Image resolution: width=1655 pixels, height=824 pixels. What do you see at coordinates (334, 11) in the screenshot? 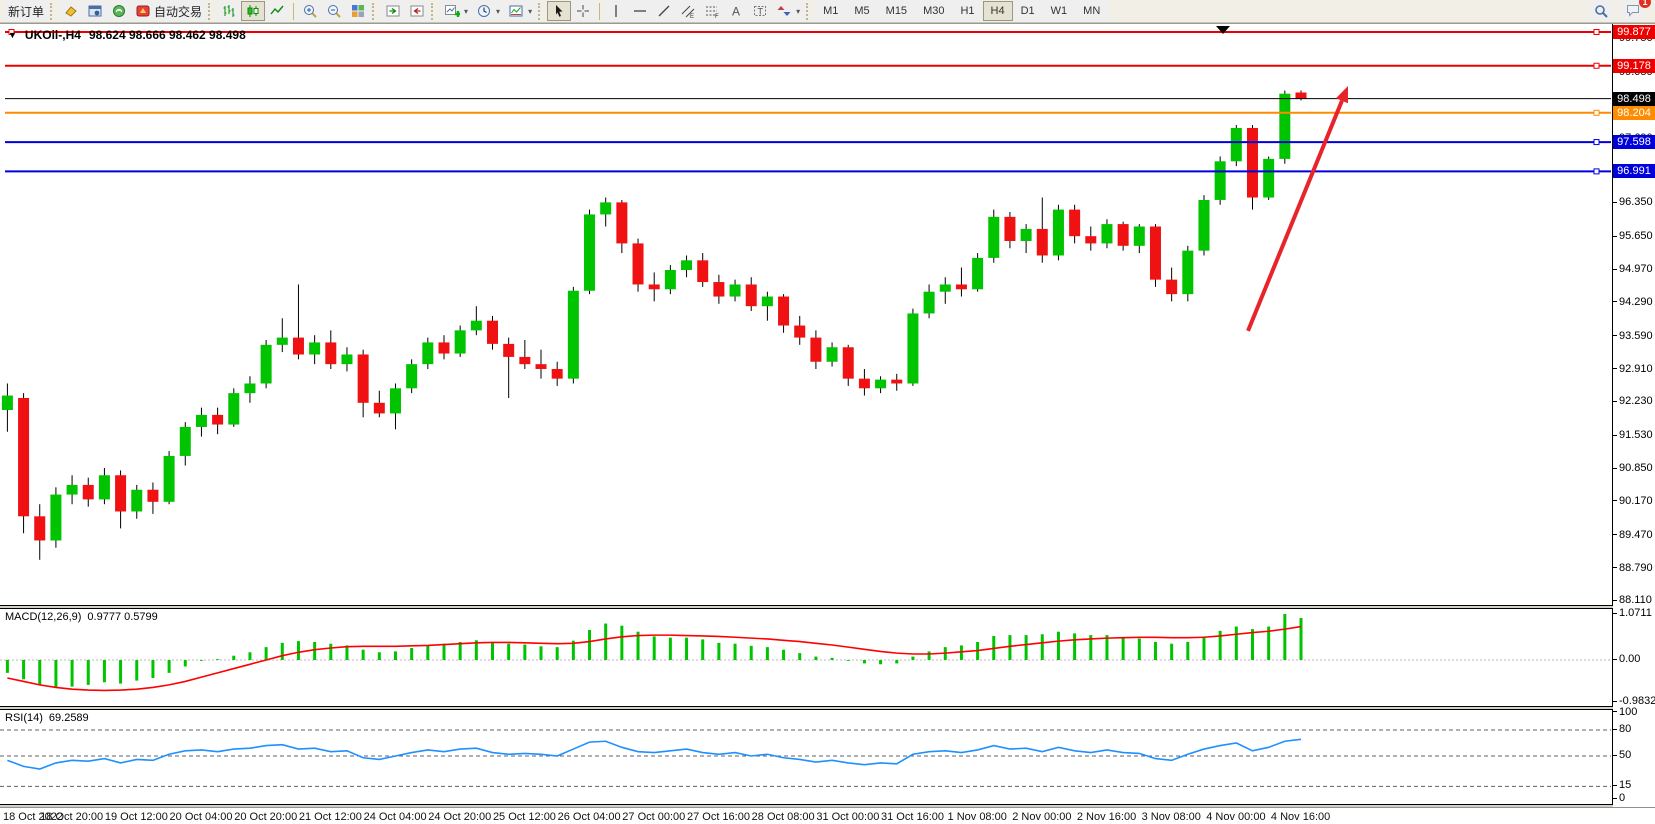
I see `zoom-out-button` at bounding box center [334, 11].